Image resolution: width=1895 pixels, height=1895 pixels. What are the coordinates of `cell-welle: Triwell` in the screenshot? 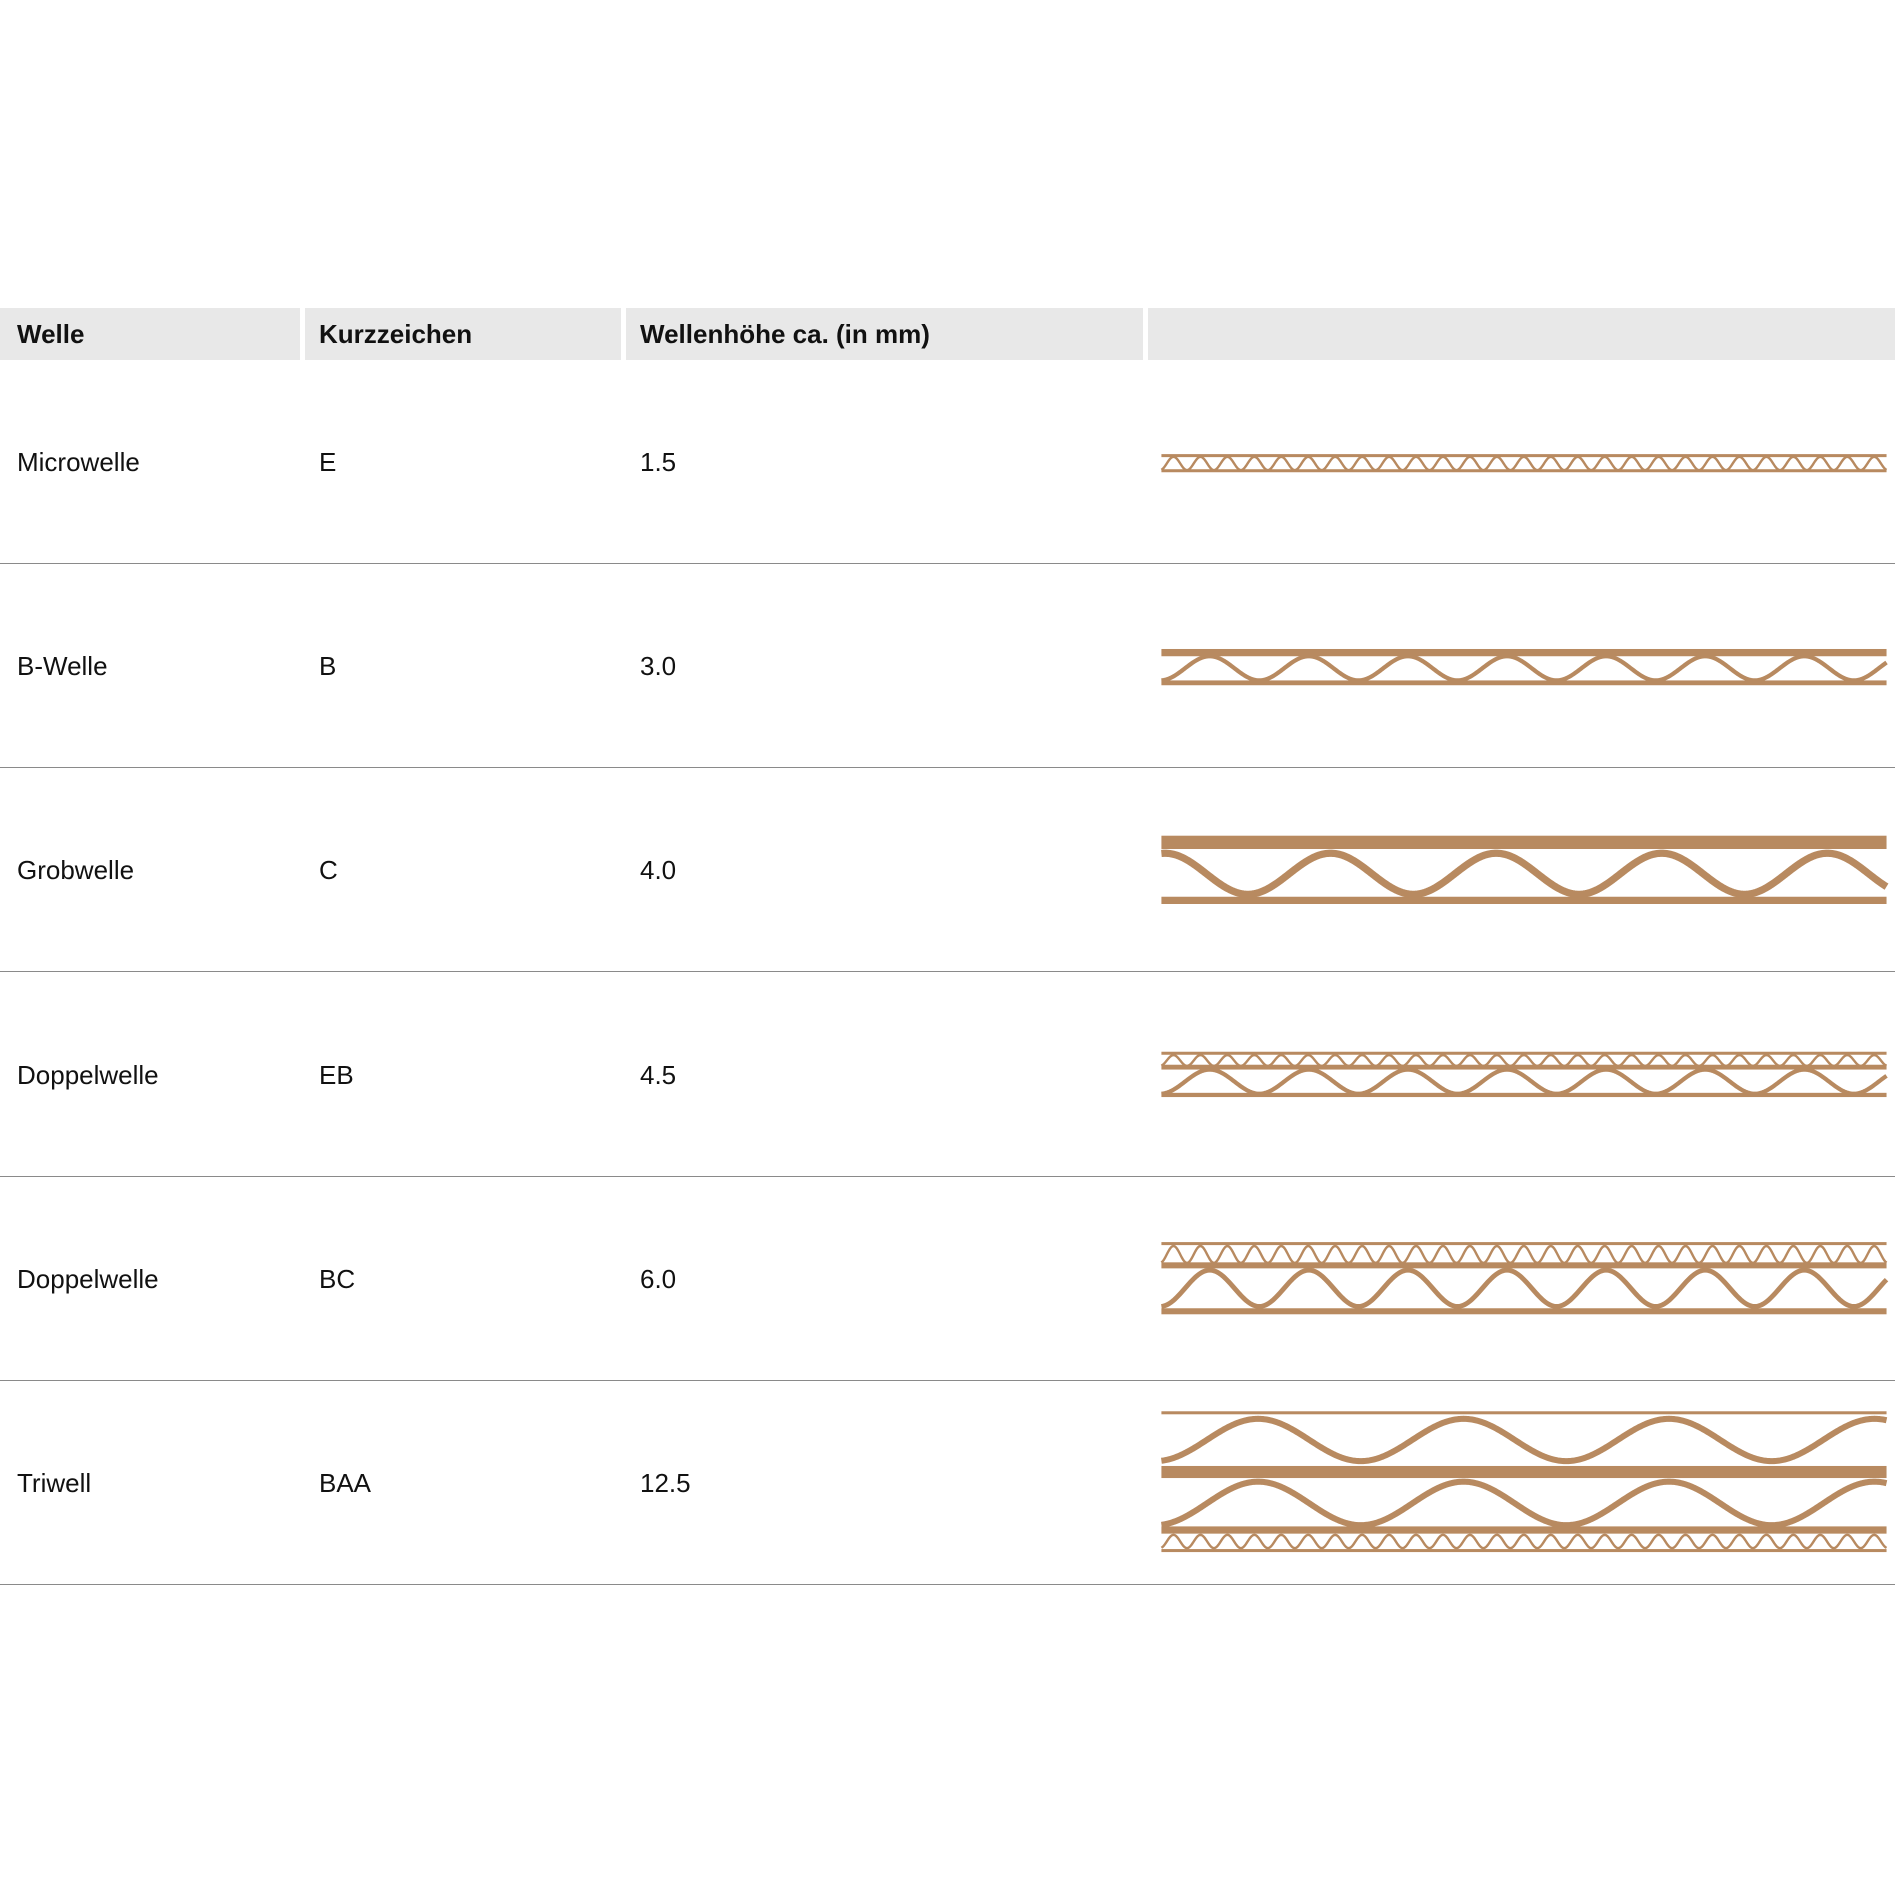 It's located at (54, 1483).